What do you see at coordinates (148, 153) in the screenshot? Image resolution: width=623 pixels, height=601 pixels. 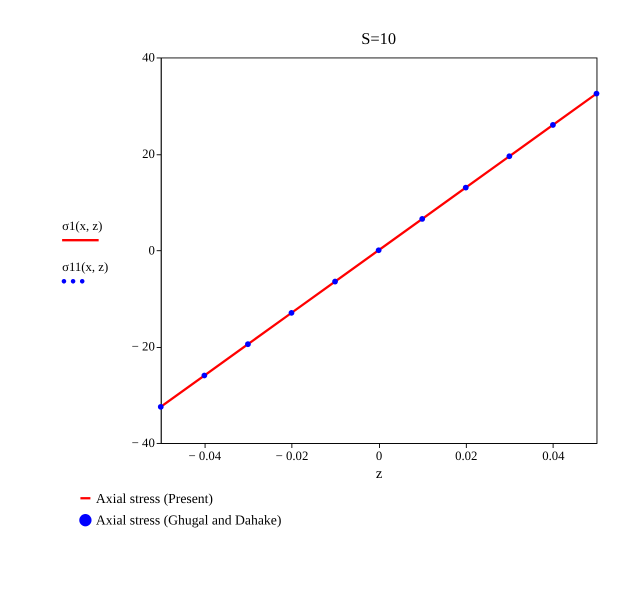 I see `y-tick-label: 20` at bounding box center [148, 153].